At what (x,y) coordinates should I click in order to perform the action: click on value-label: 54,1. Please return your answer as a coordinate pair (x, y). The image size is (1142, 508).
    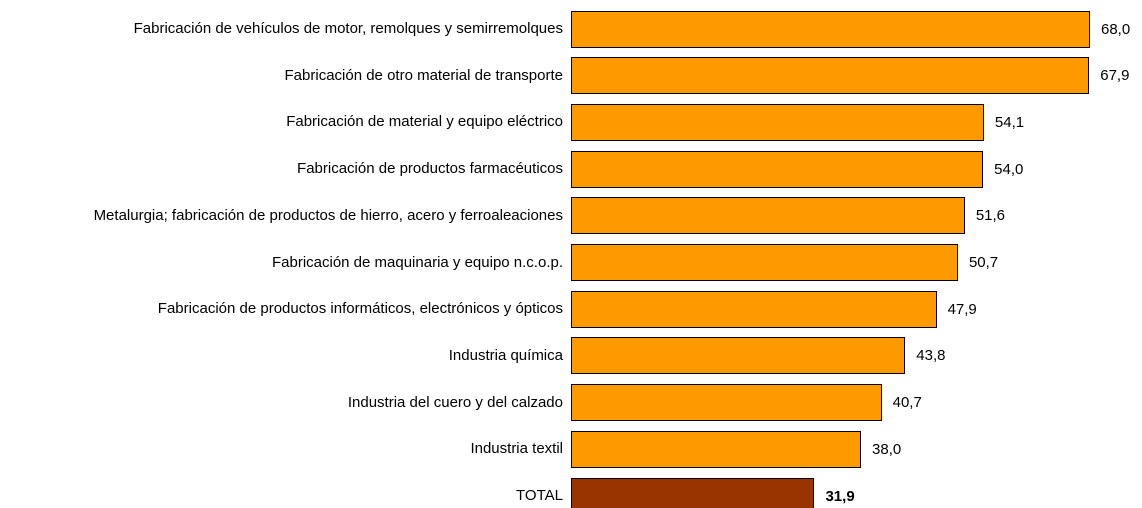
    Looking at the image, I should click on (1009, 122).